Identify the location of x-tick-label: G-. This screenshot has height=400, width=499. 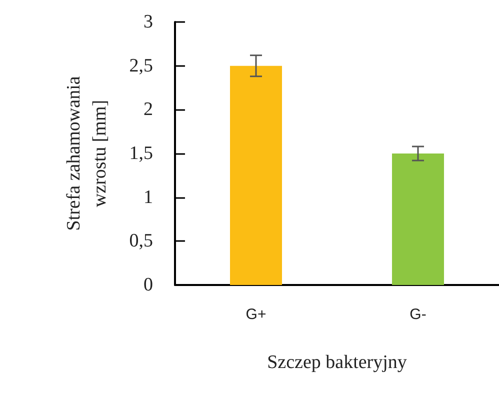
(418, 314).